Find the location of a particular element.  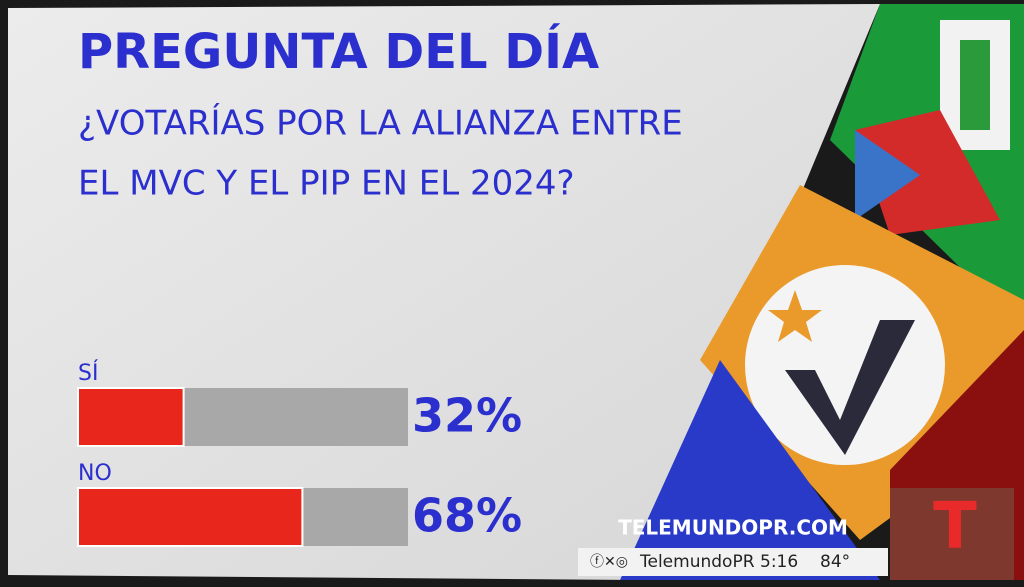

temperature: 84° is located at coordinates (835, 562).